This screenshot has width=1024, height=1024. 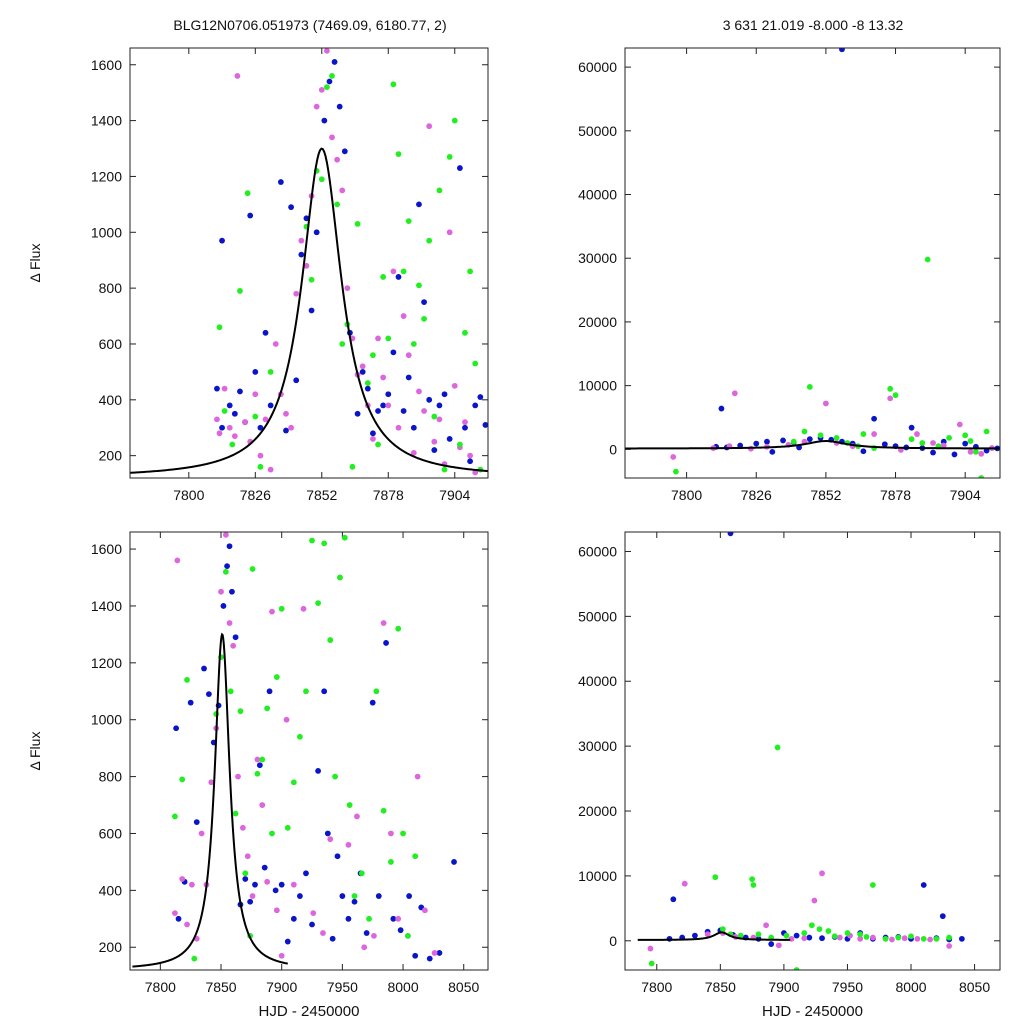 I want to click on plot-frame, so click(x=309, y=263).